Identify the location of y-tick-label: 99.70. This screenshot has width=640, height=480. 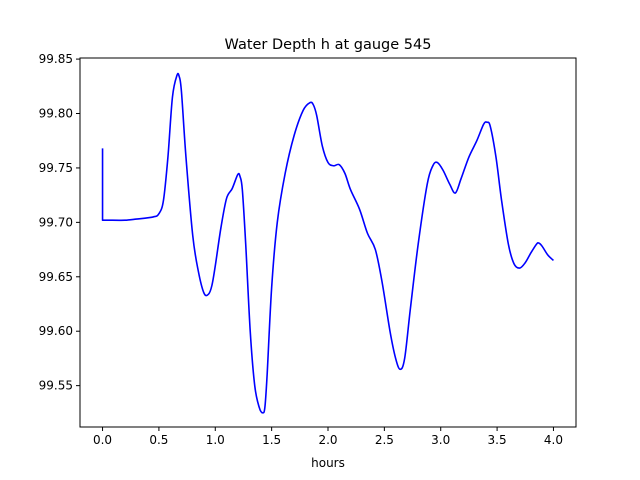
(56, 222).